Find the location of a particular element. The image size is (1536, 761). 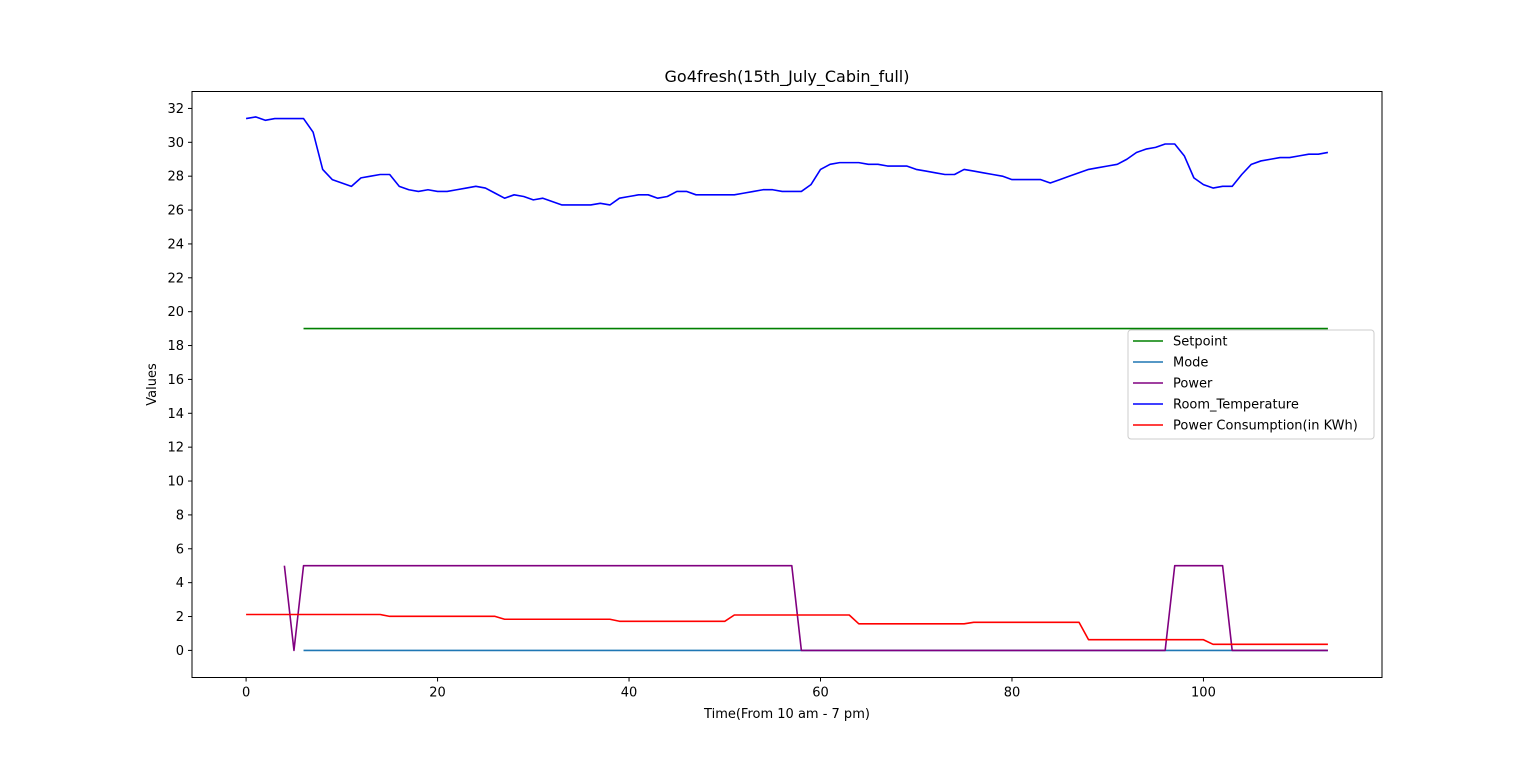

y-tick-label: 8 is located at coordinates (180, 515).